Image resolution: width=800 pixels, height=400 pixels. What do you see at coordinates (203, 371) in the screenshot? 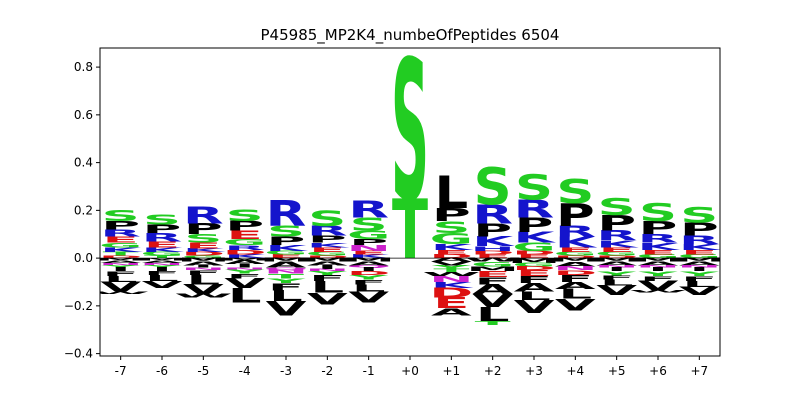
I see `x-tick-label: -5` at bounding box center [203, 371].